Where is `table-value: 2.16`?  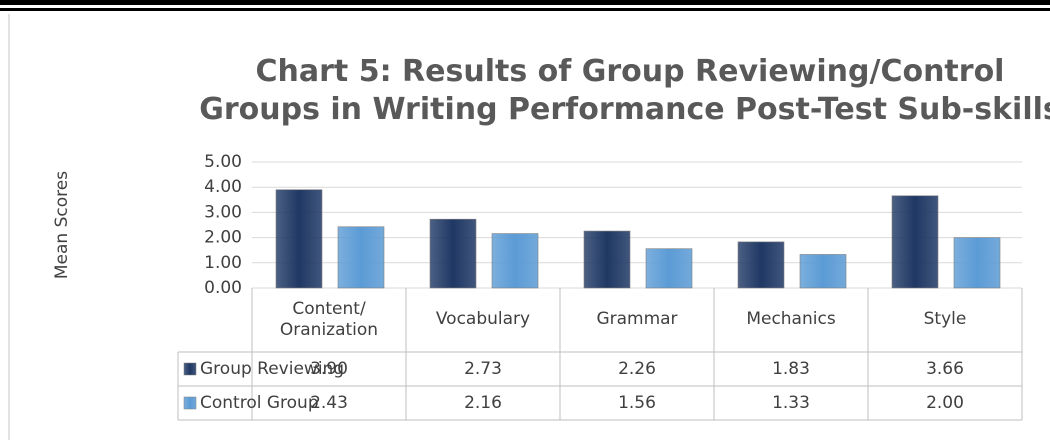
table-value: 2.16 is located at coordinates (483, 403).